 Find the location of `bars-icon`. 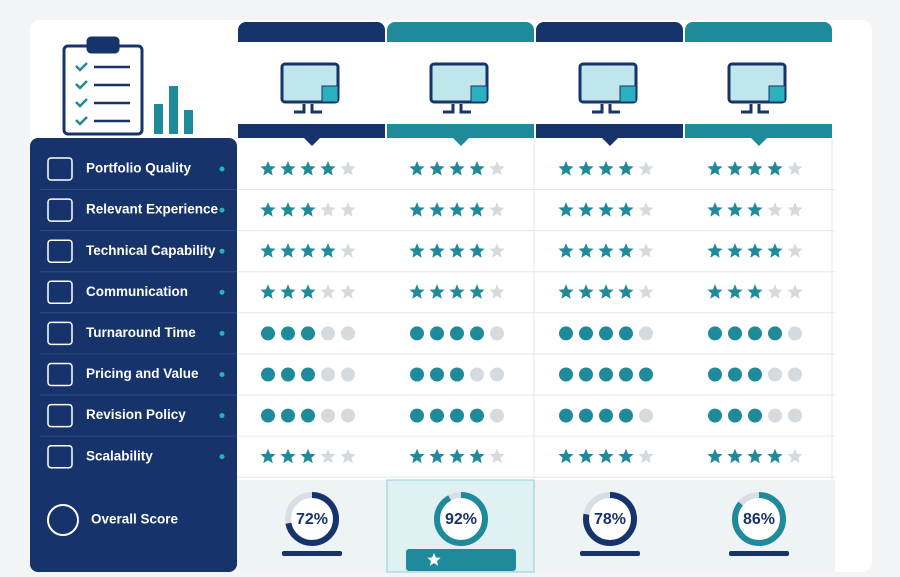

bars-icon is located at coordinates (173, 110).